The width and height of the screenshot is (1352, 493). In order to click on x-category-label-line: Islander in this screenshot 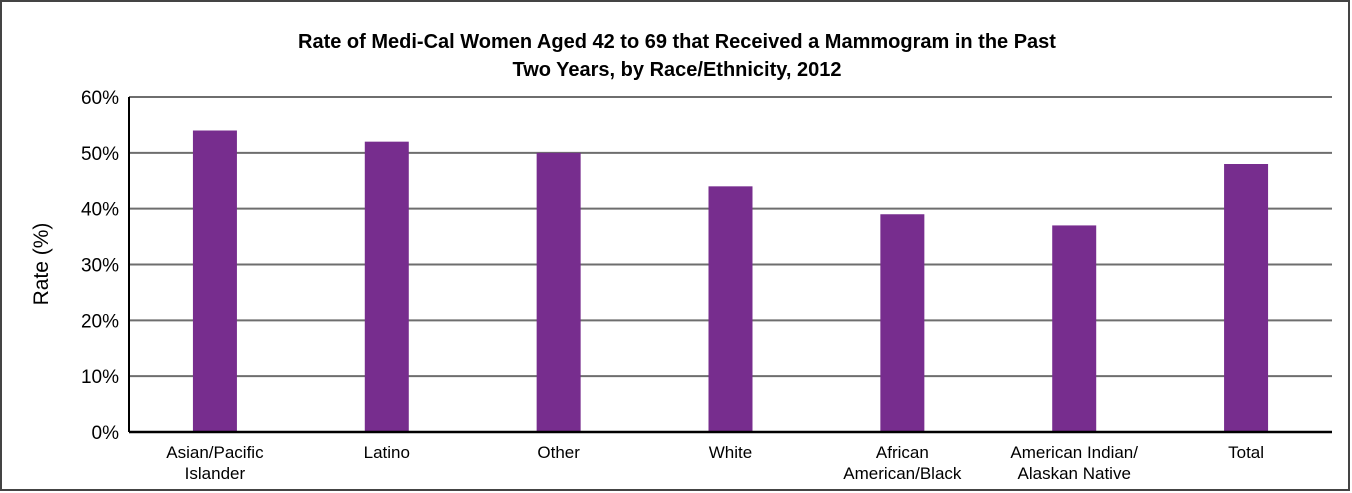, I will do `click(215, 473)`.